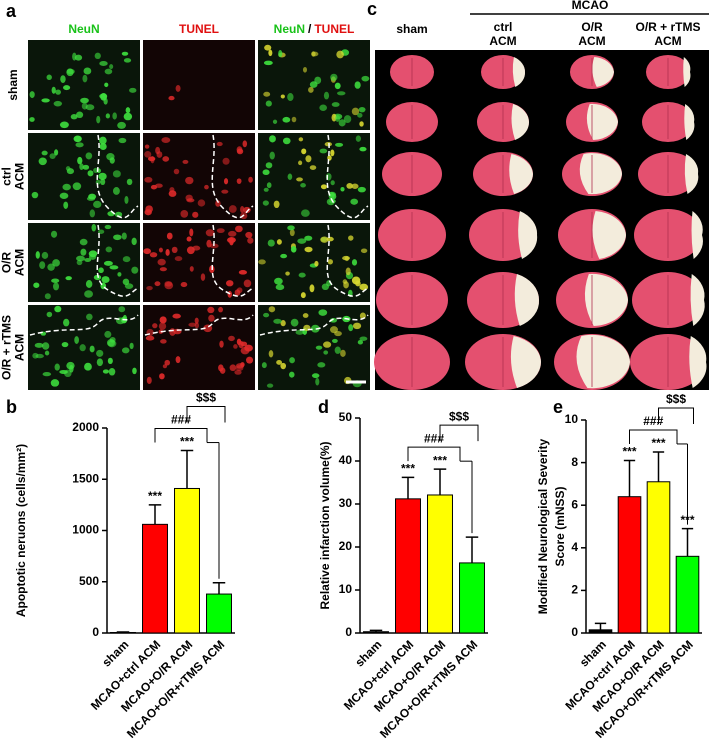 Image resolution: width=709 pixels, height=756 pixels. What do you see at coordinates (459, 416) in the screenshot?
I see `comparison-label: $$$` at bounding box center [459, 416].